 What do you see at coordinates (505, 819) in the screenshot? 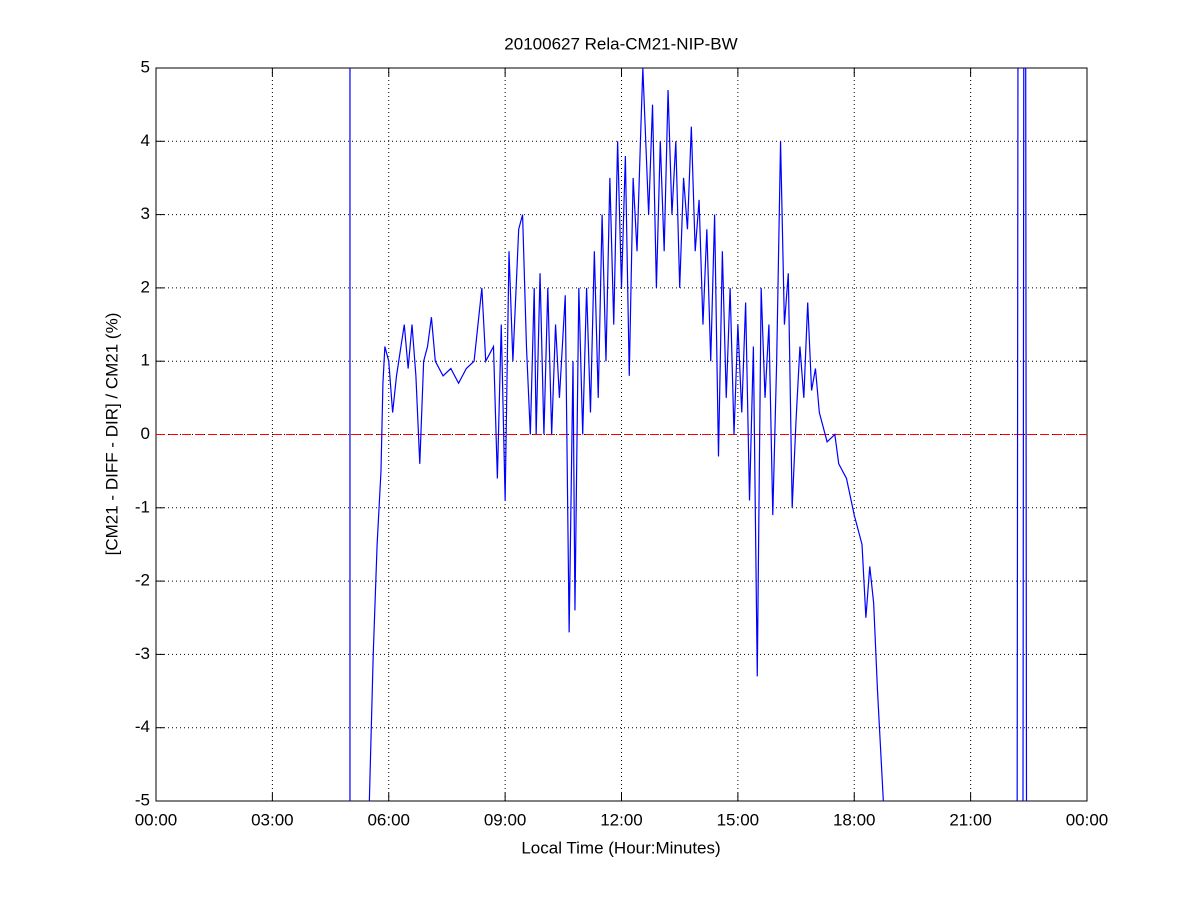
I see `x-tick-label: 09:00` at bounding box center [505, 819].